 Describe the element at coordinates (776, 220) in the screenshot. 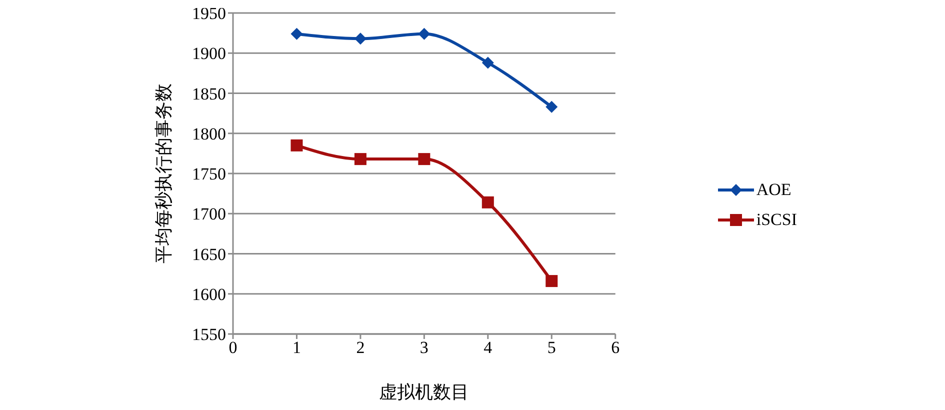

I see `legend-label: iSCSI` at that location.